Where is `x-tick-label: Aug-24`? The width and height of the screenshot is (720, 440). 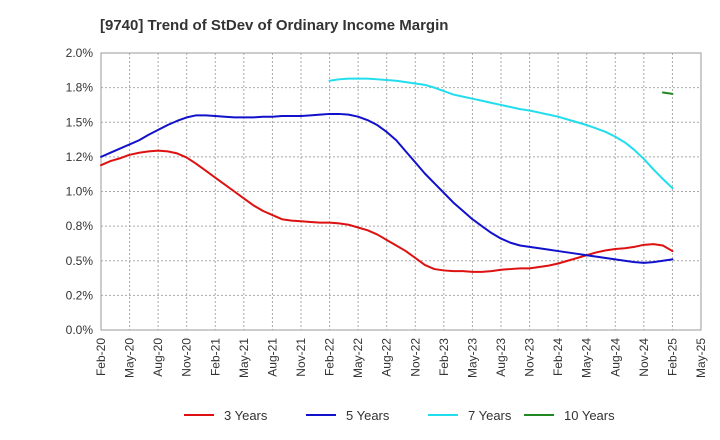 x-tick-label: Aug-24 is located at coordinates (615, 357).